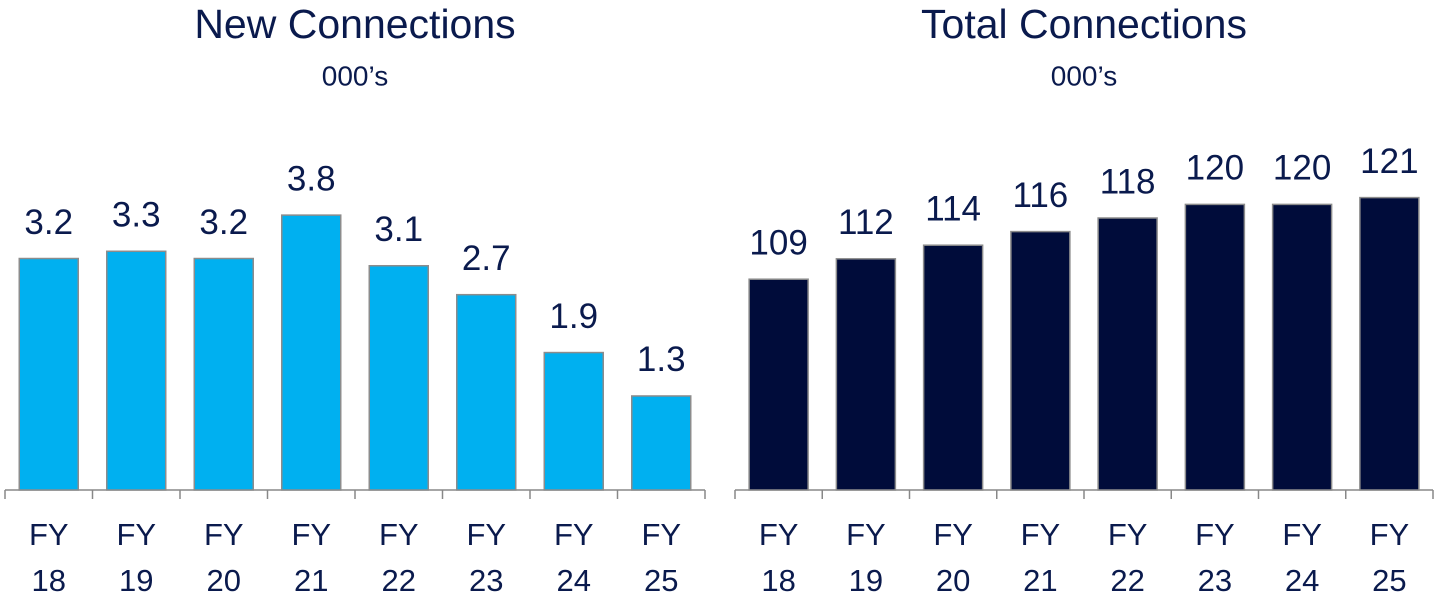 Image resolution: width=1435 pixels, height=599 pixels. I want to click on value-label: 112, so click(866, 222).